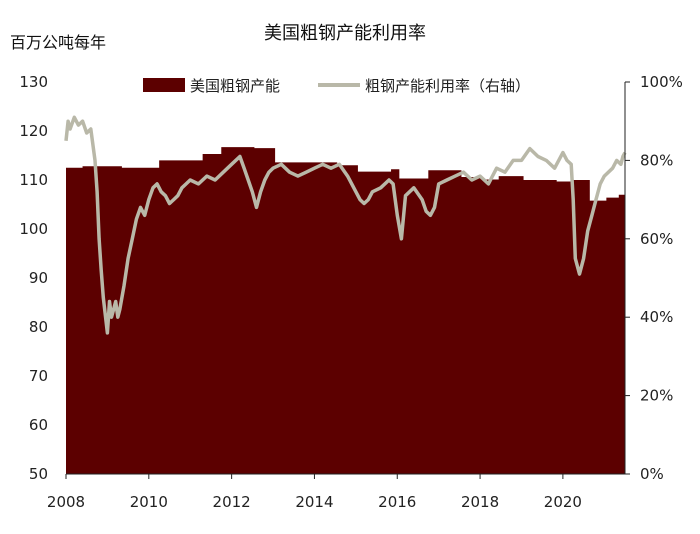 The image size is (700, 534). Describe the element at coordinates (661, 82) in the screenshot. I see `right-tick-label: 100%` at that location.